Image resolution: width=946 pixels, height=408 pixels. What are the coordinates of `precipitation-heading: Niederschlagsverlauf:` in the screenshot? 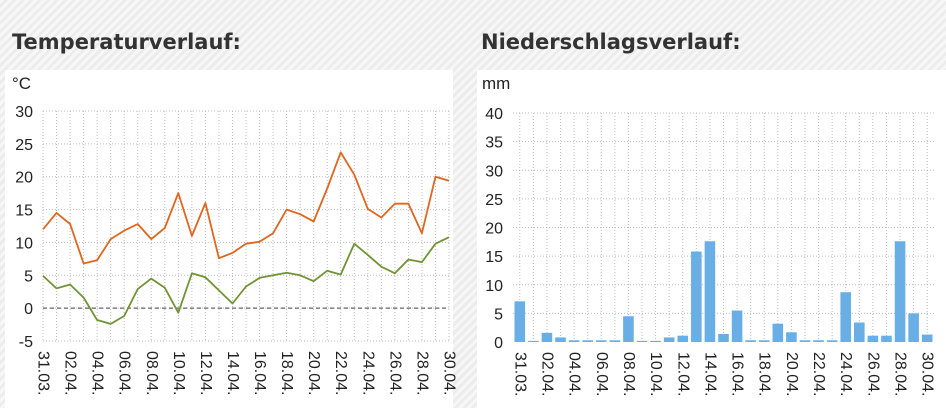 It's located at (611, 42).